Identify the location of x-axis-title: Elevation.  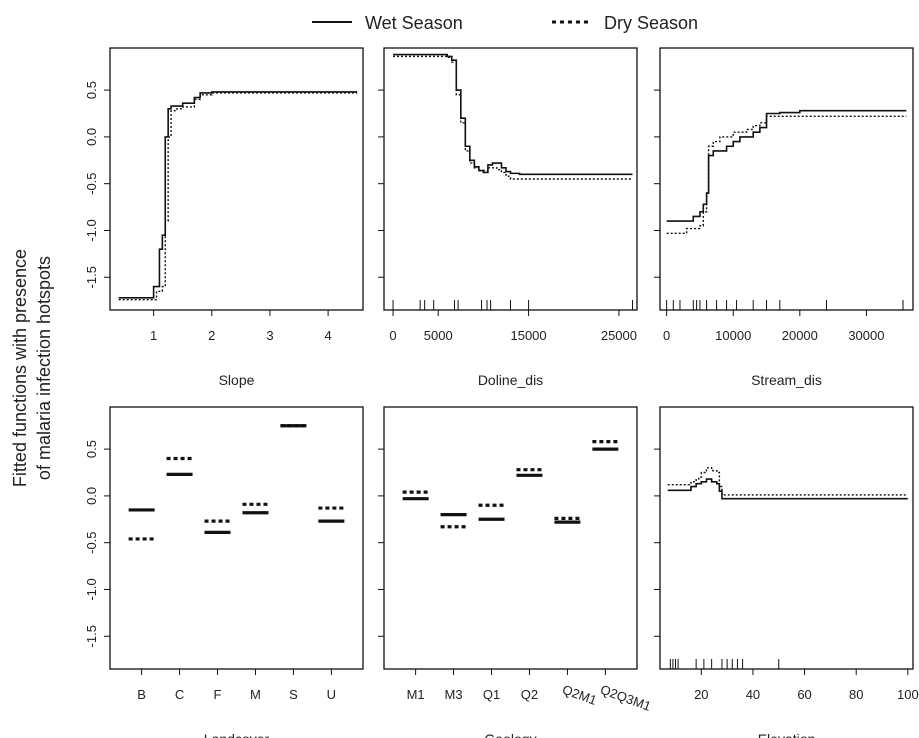
(787, 734).